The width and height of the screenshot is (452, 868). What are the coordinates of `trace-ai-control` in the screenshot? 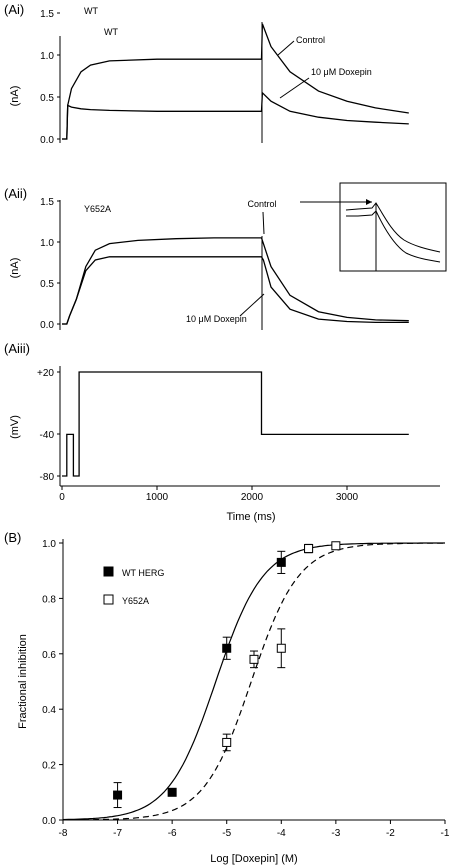 It's located at (235, 81).